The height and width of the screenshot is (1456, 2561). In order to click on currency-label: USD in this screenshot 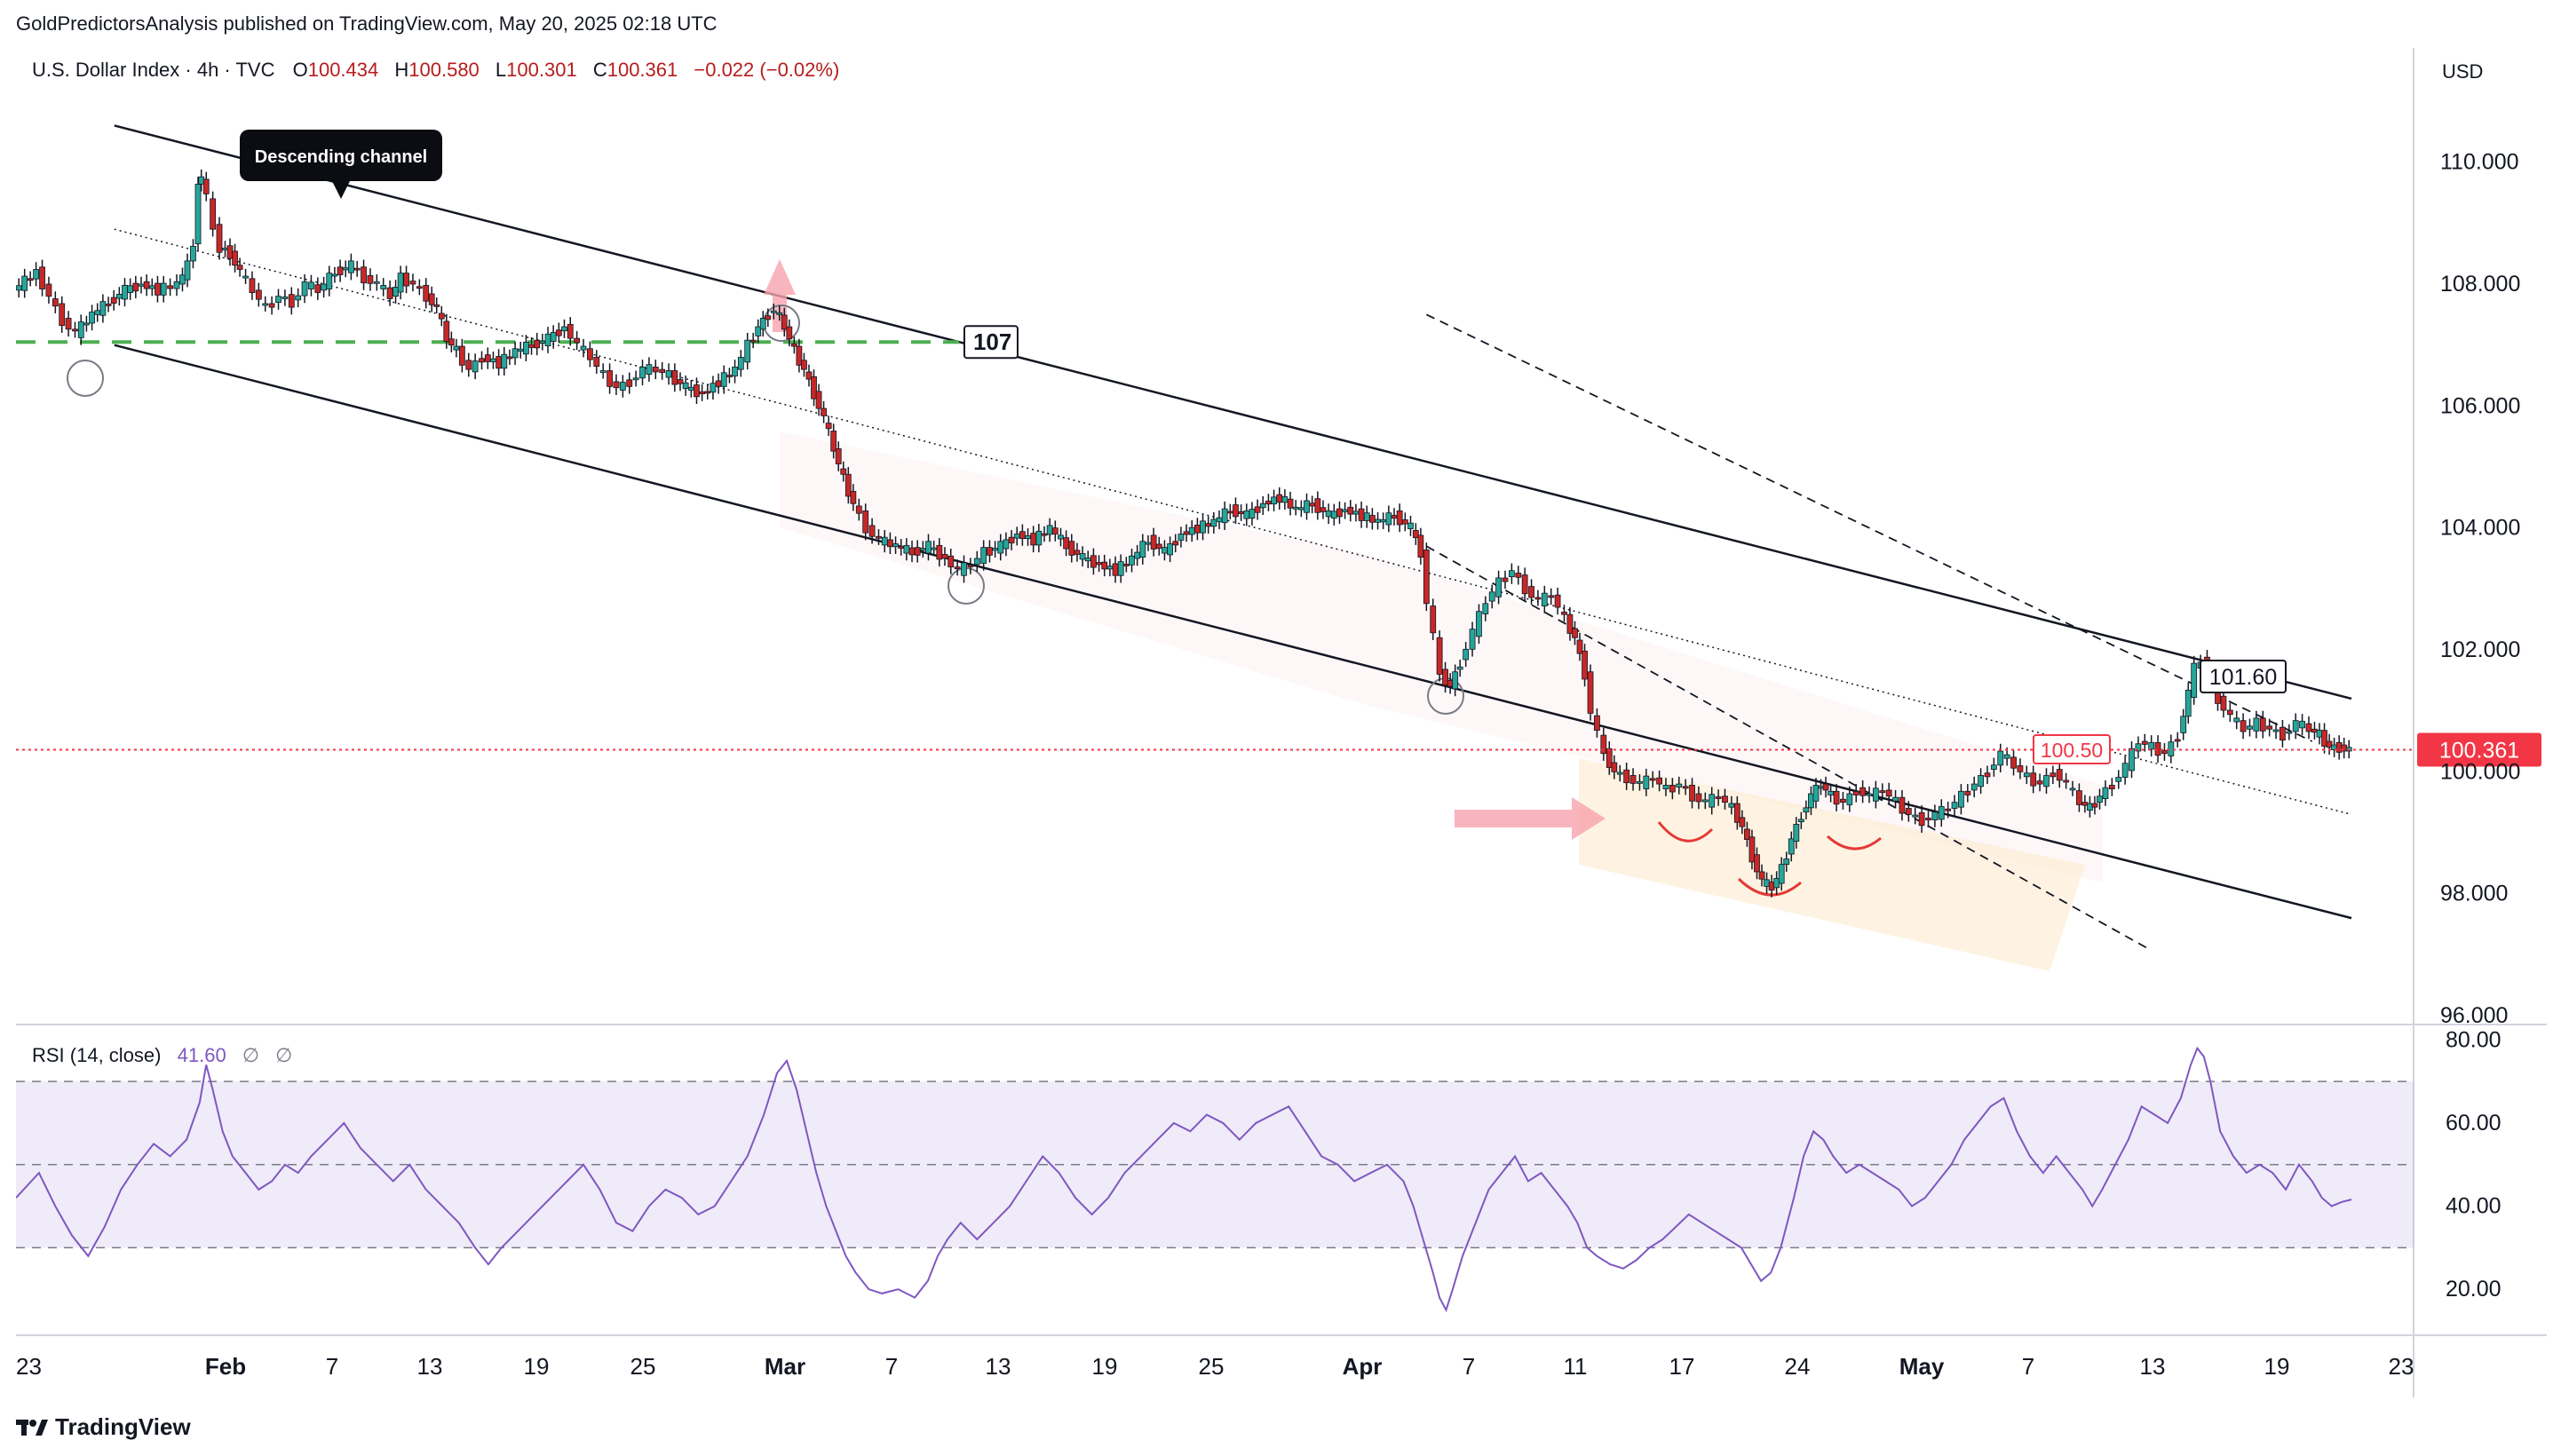, I will do `click(2462, 71)`.